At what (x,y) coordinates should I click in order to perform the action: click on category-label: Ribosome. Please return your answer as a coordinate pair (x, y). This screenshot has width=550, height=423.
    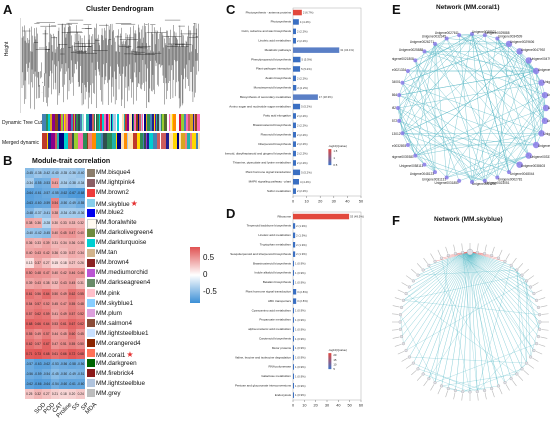
    Looking at the image, I should click on (284, 216).